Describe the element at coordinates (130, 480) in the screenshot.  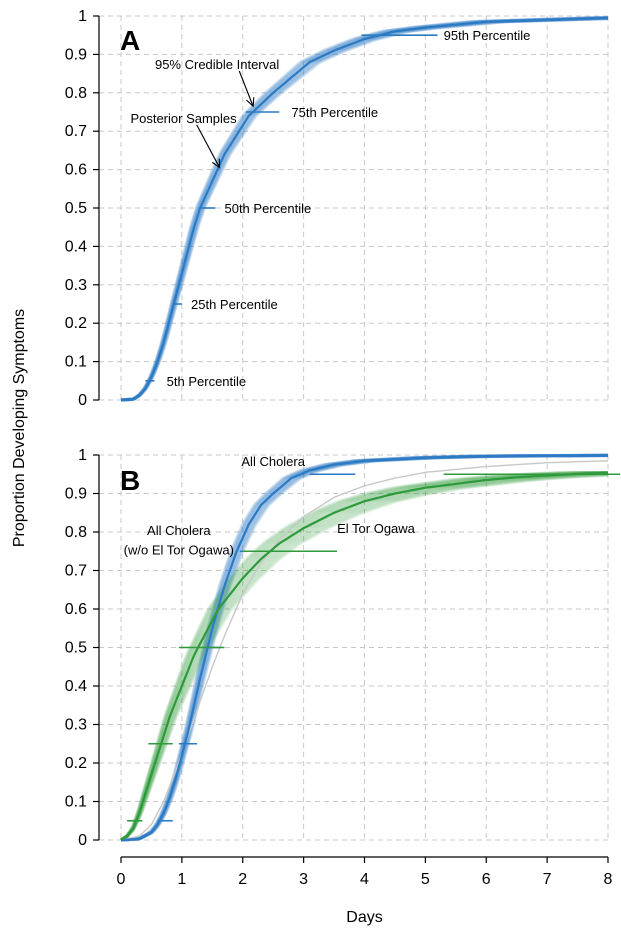
I see `panel-label: B` at that location.